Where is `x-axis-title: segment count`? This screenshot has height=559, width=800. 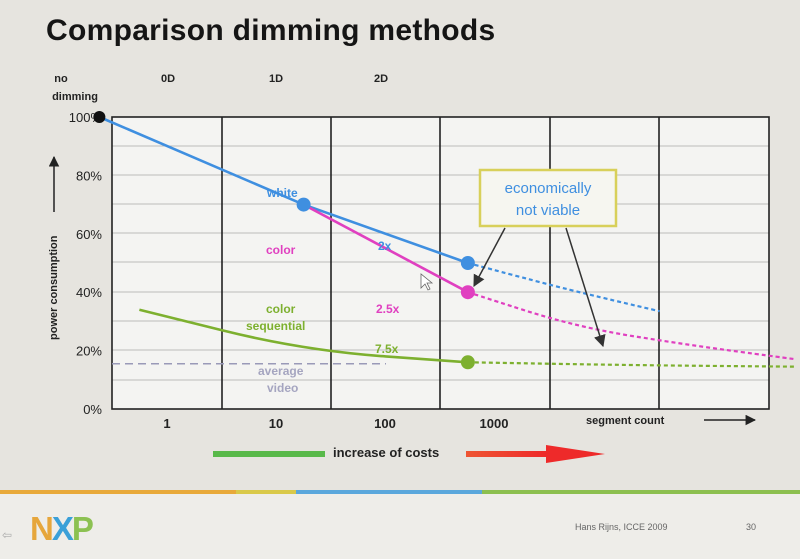
x-axis-title: segment count is located at coordinates (625, 421).